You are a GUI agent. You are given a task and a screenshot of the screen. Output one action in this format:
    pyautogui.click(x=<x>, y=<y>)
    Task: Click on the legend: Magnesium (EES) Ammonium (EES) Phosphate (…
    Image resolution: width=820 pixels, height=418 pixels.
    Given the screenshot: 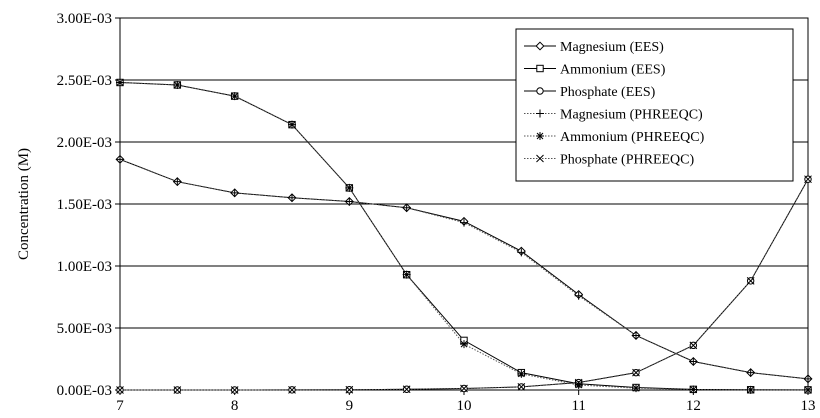 What is the action you would take?
    pyautogui.click(x=654, y=105)
    